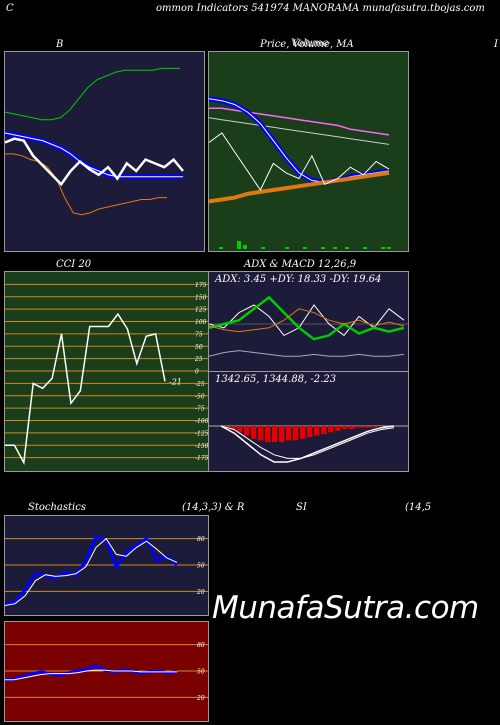  I want to click on adx-plus-di-line, so click(307, 318).